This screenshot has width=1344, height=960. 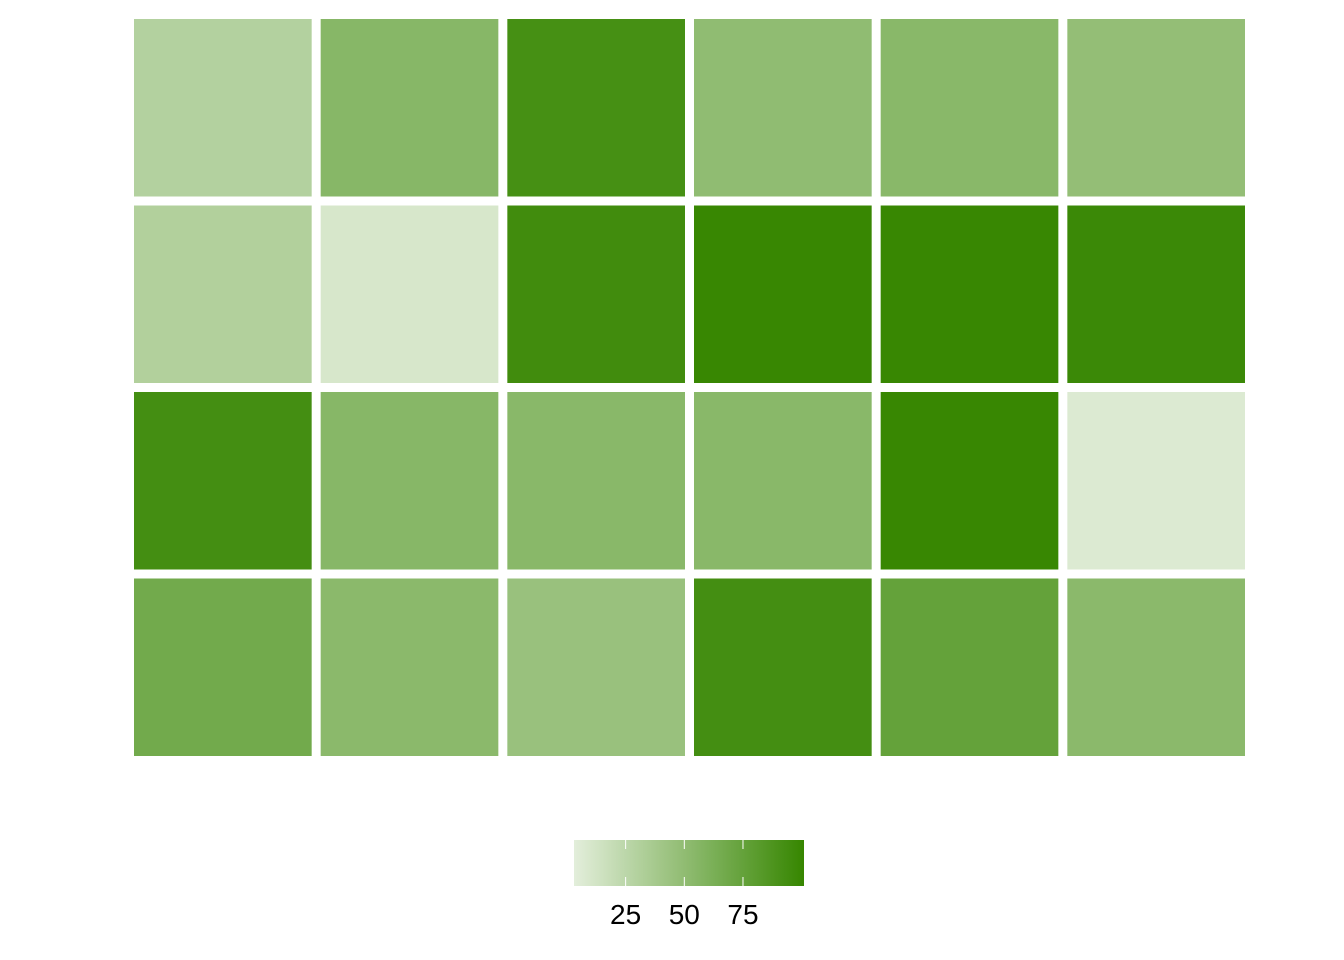 I want to click on heatmap-cell-r4-c3, so click(x=596, y=667).